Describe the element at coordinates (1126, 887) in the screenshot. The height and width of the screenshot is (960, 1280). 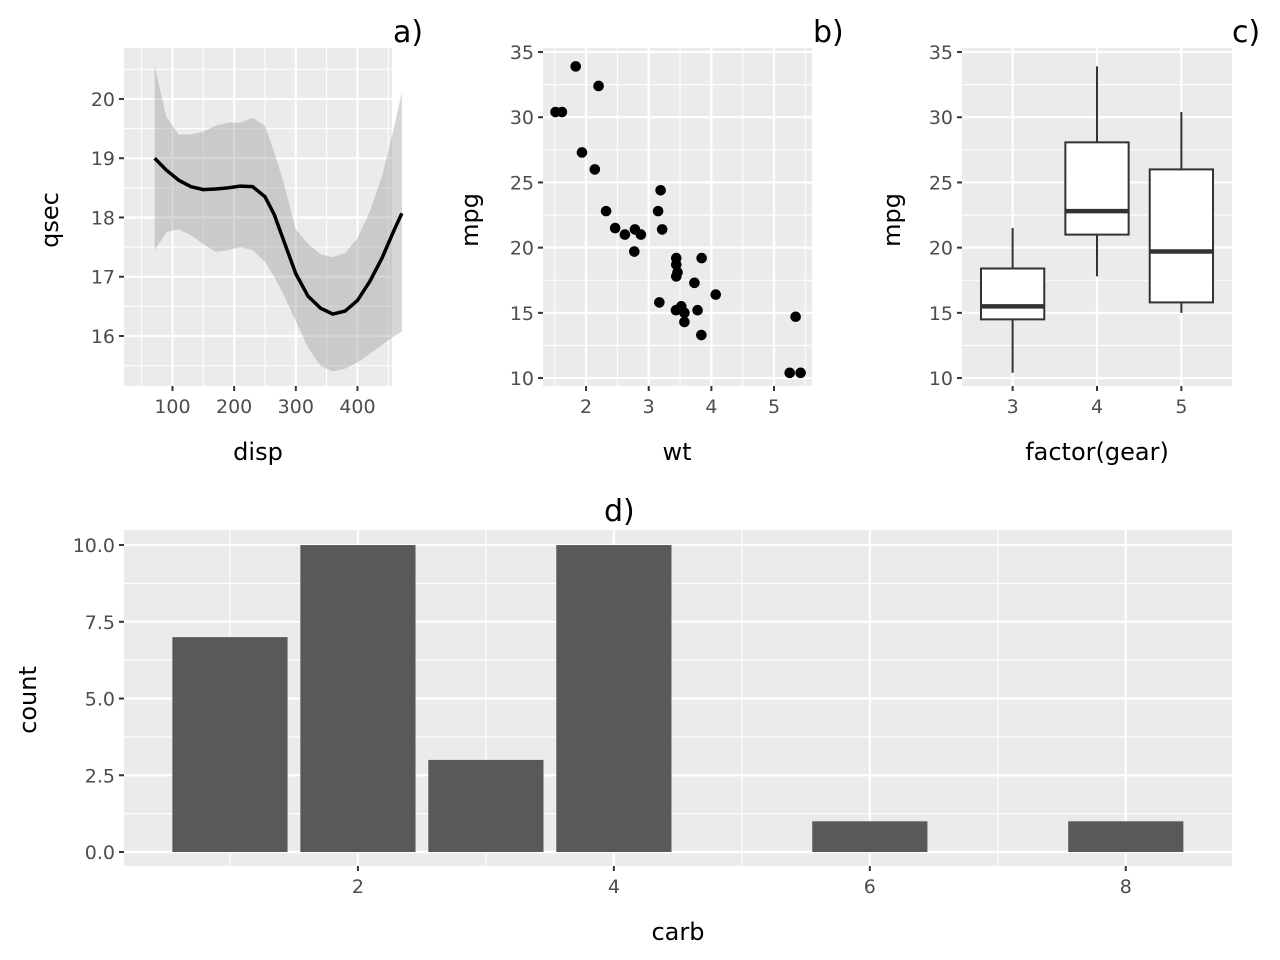
I see `x-tick-label: 8` at that location.